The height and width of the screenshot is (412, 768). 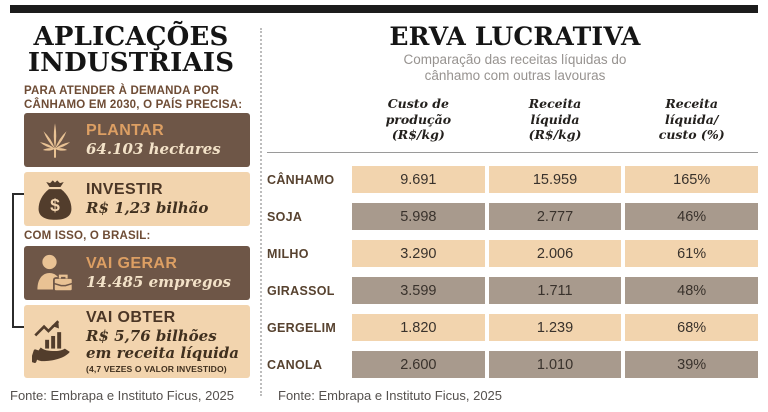 I want to click on row-label: SOJA, so click(x=285, y=216).